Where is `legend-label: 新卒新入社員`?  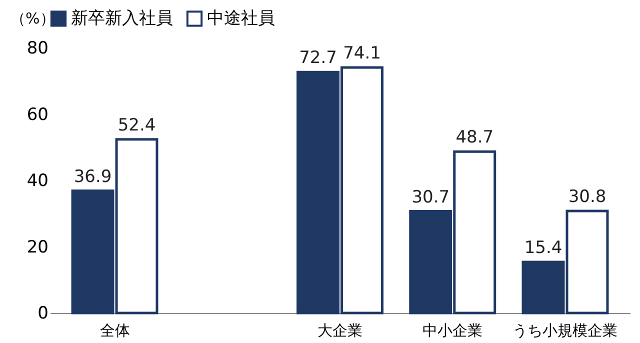
legend-label: 新卒新入社員 is located at coordinates (122, 18).